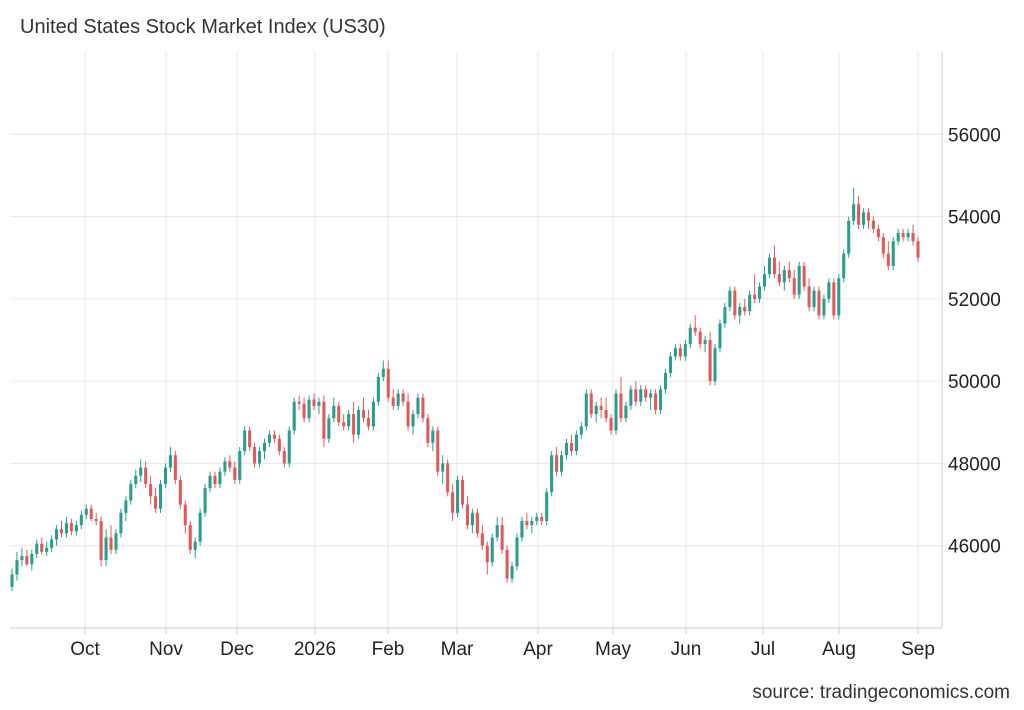  I want to click on y-tick-label: 46000, so click(974, 547).